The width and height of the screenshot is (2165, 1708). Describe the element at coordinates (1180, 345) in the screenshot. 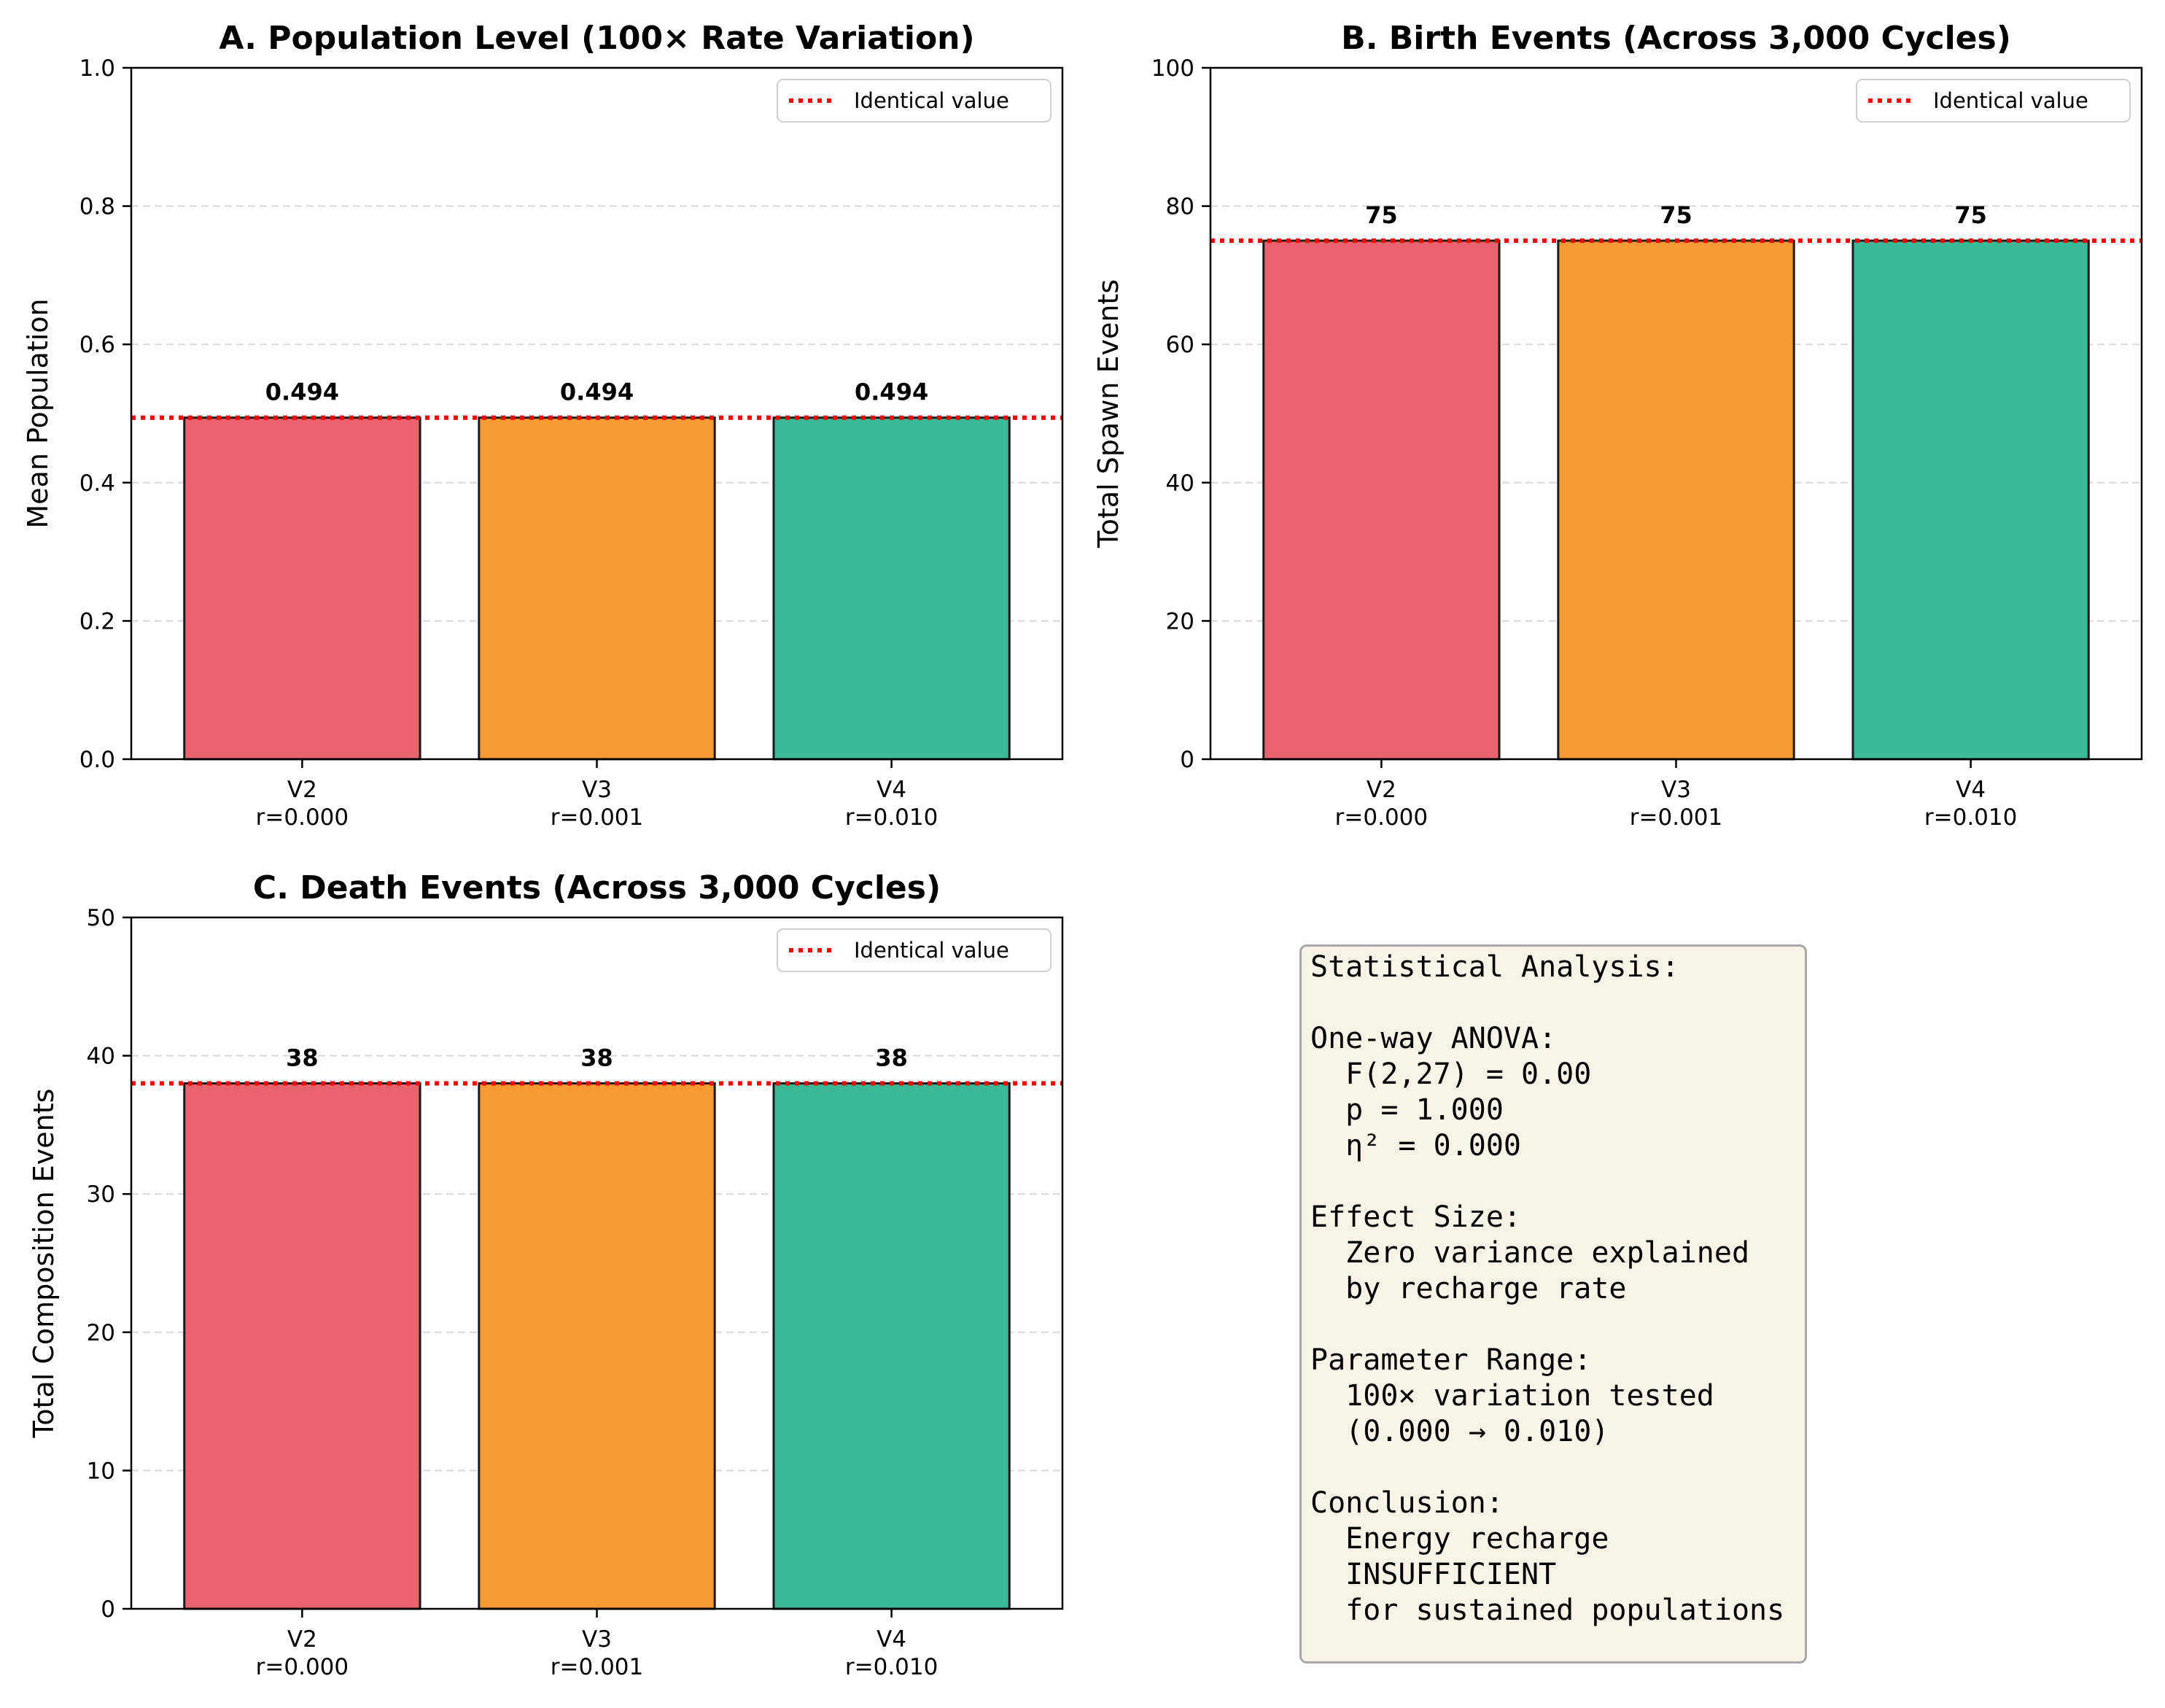

I see `y-tick-label: 60` at that location.